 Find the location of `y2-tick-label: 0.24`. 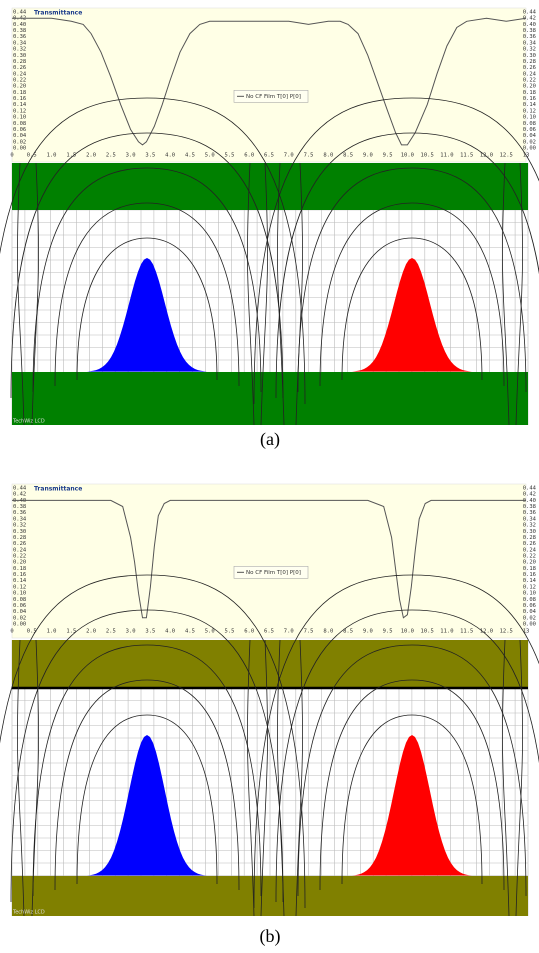

y2-tick-label: 0.24 is located at coordinates (530, 550).